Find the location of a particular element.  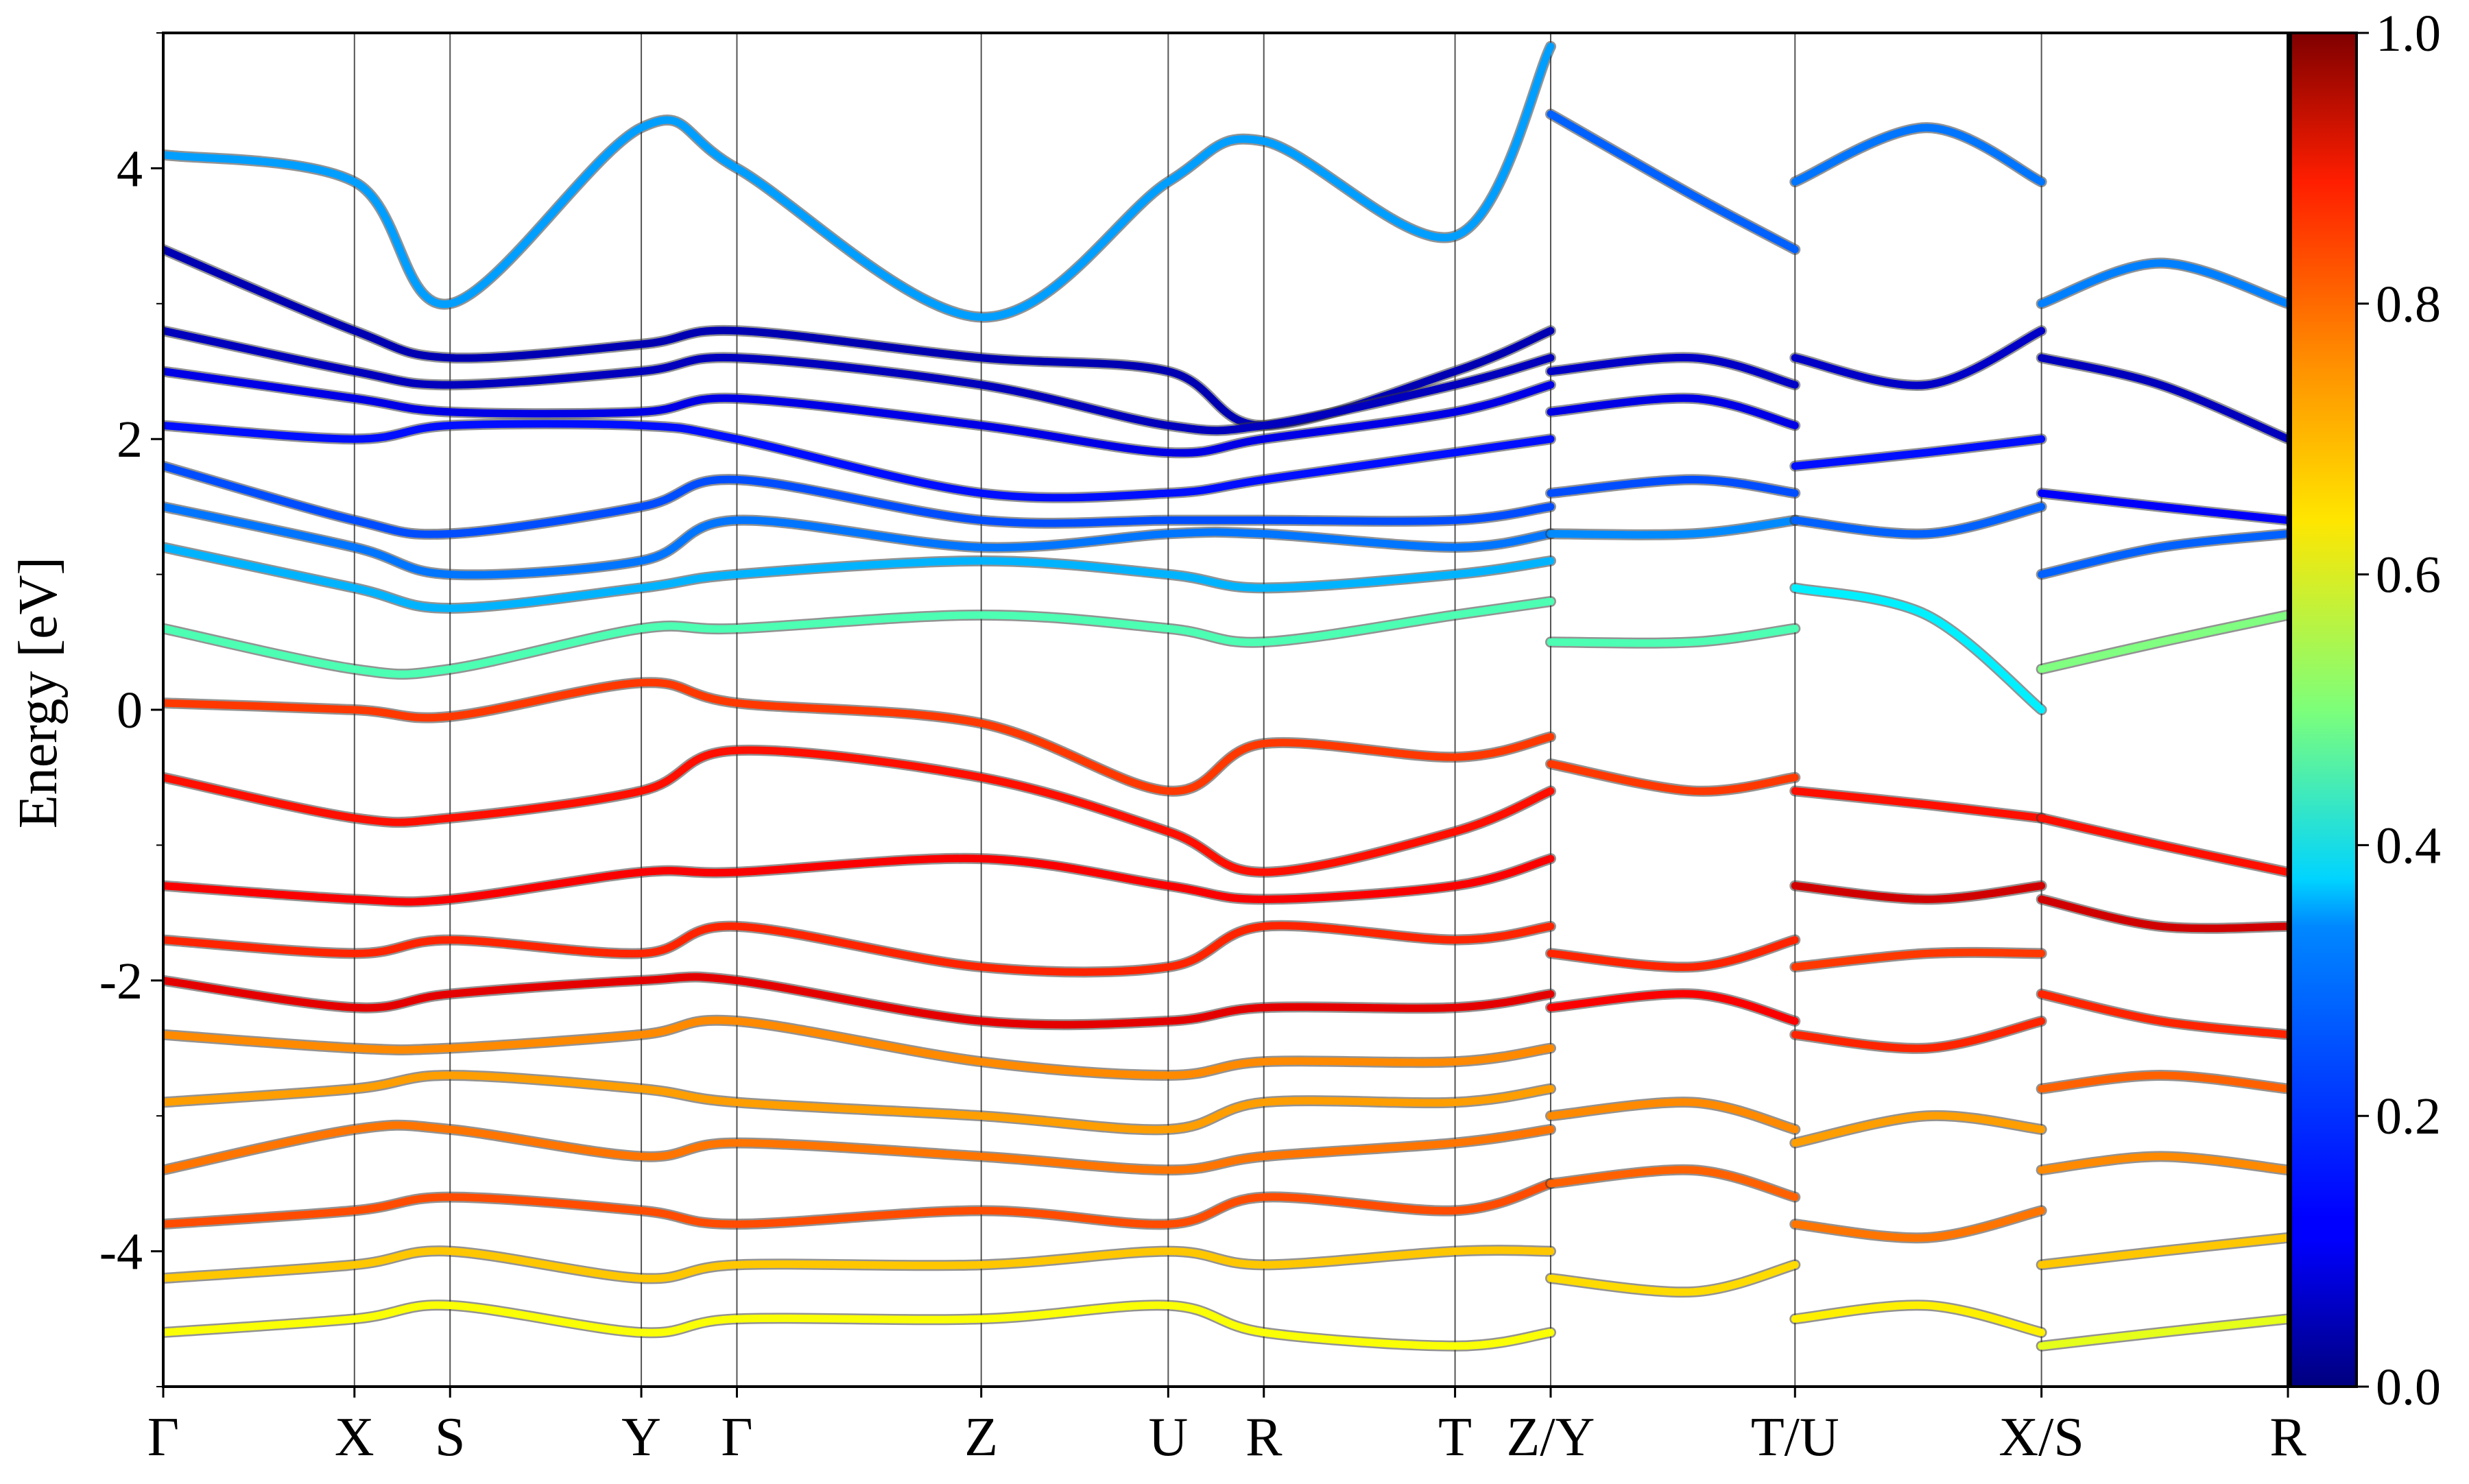

x-tick-label: X is located at coordinates (354, 1437).